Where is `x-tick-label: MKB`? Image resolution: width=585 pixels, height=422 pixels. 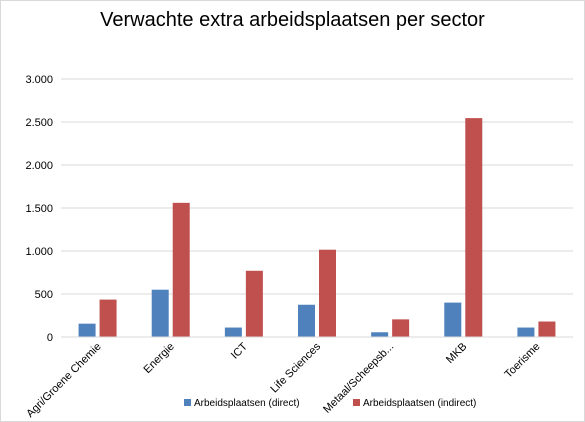
x-tick-label: MKB is located at coordinates (456, 353).